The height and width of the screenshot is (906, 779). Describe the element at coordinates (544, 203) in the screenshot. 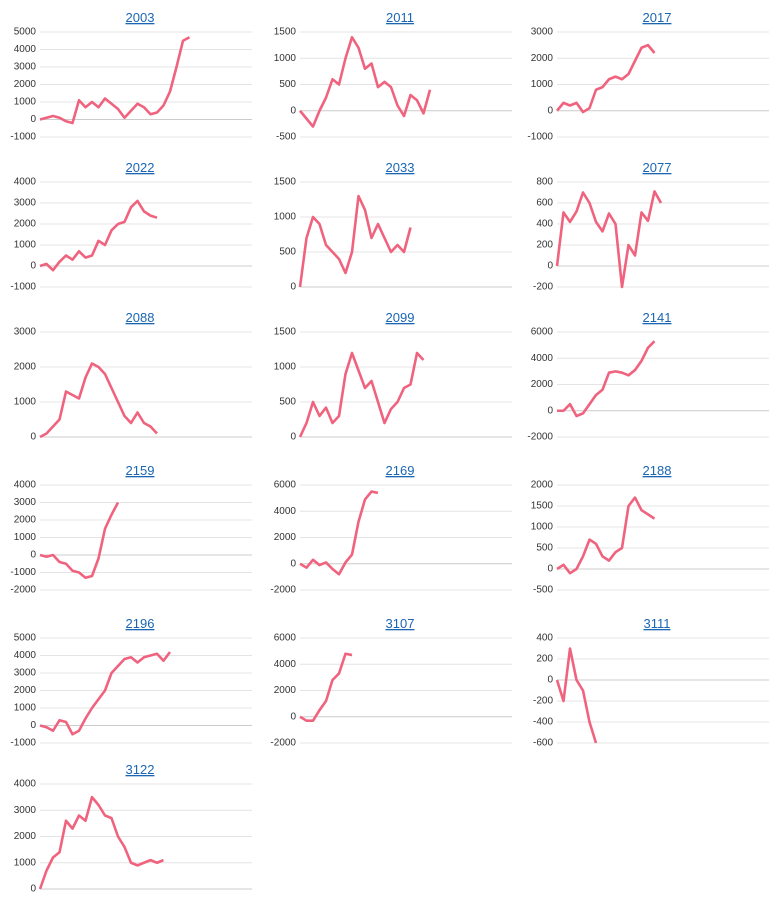

I see `y-tick-label: 600` at that location.